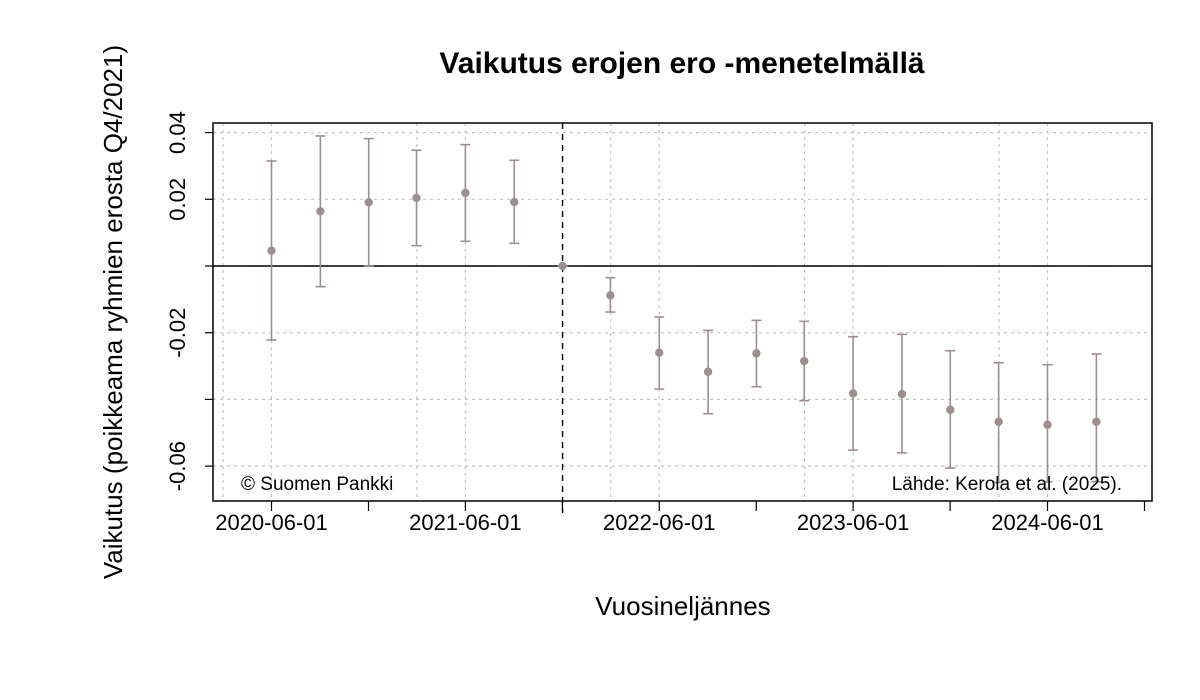  I want to click on x-tick-label: 2022-06-01, so click(659, 522).